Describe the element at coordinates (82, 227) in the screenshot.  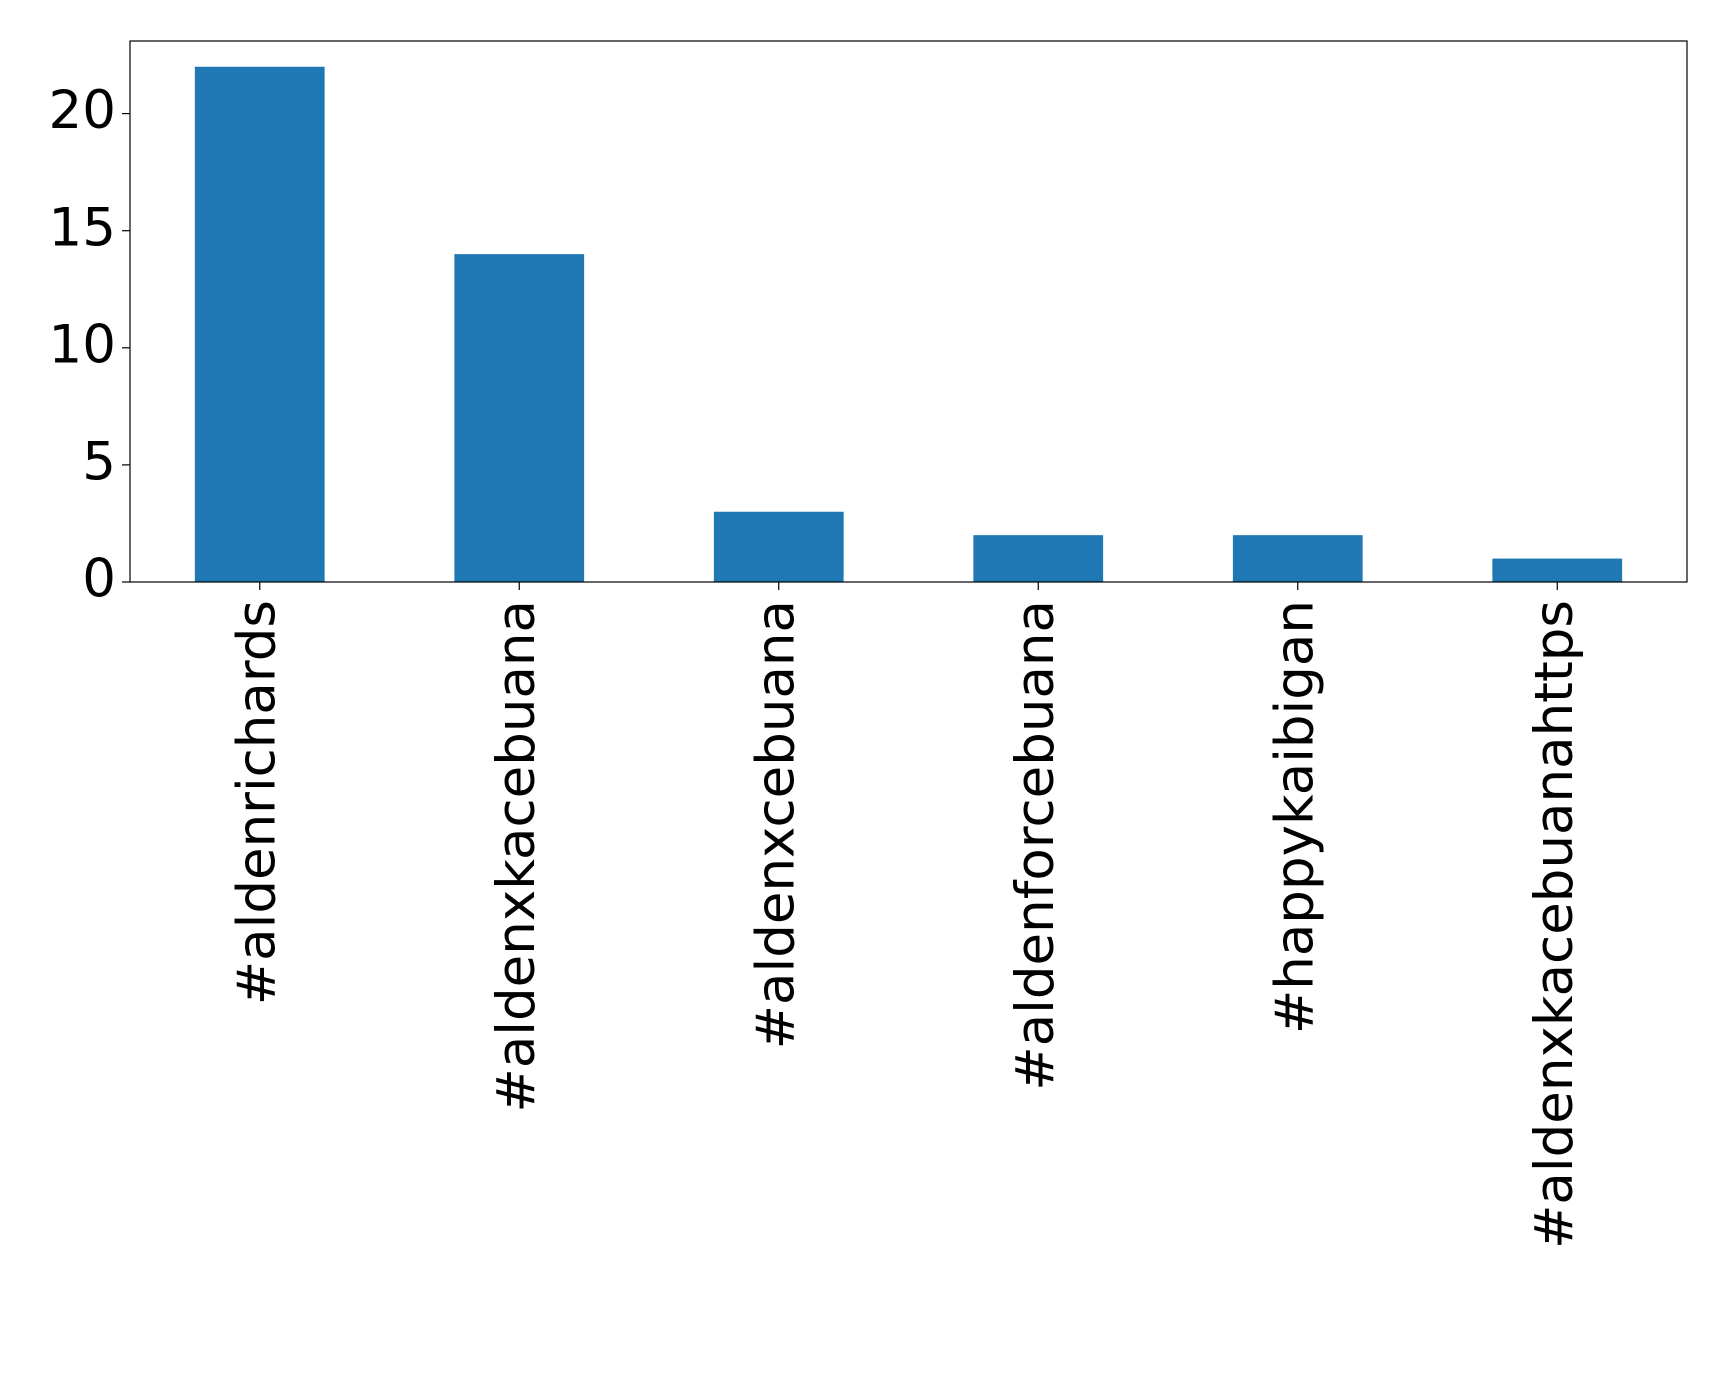
I see `y-tick-label: 15` at that location.